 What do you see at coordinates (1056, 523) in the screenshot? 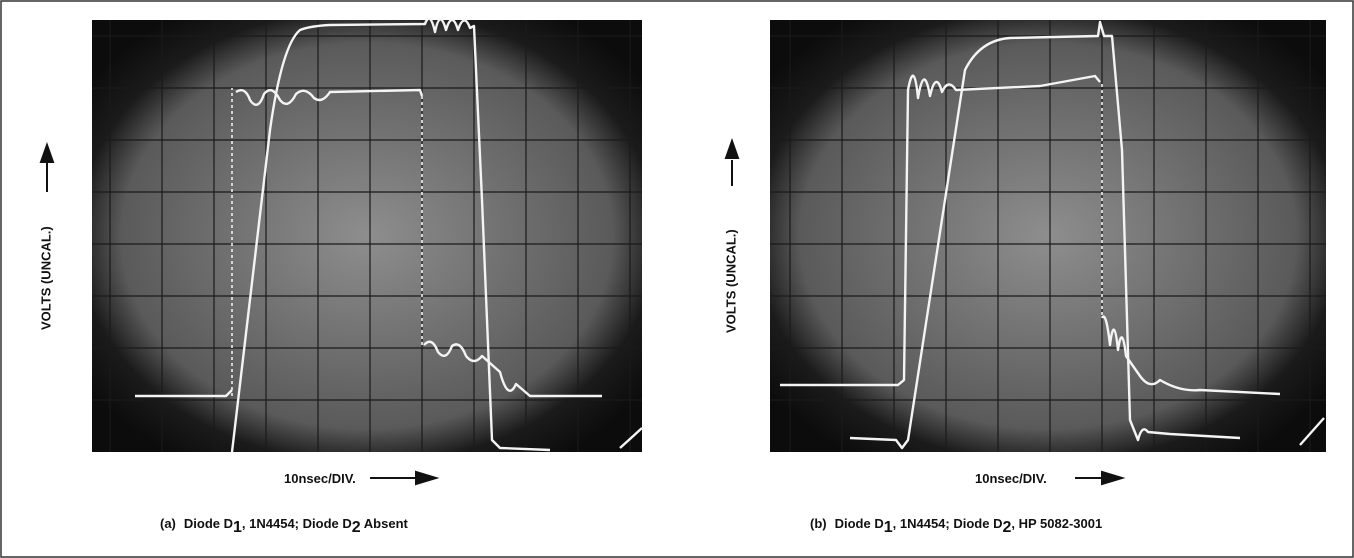
I see `caption-text: , HP 5082-3001` at bounding box center [1056, 523].